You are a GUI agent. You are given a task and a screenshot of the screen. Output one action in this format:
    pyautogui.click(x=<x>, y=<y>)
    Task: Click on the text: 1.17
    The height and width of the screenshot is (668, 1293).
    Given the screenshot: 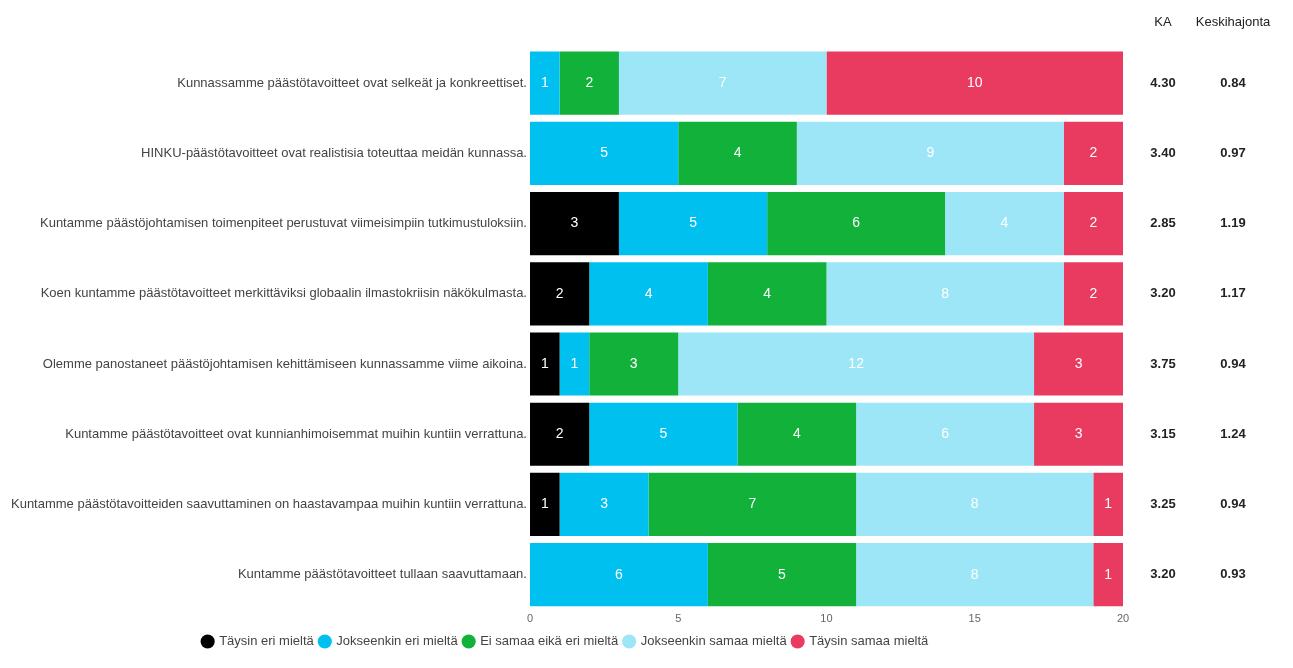 What is the action you would take?
    pyautogui.click(x=1233, y=293)
    